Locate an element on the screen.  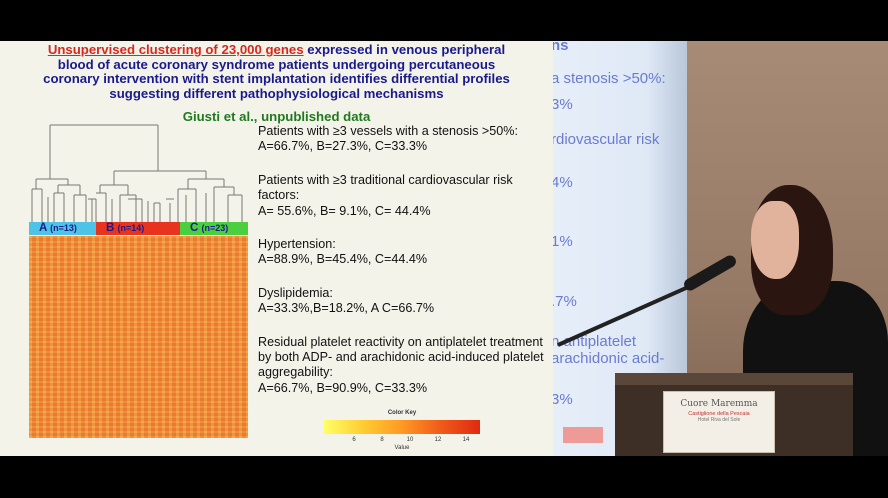
cluster-n-a: (n=13) is located at coordinates (63, 228).